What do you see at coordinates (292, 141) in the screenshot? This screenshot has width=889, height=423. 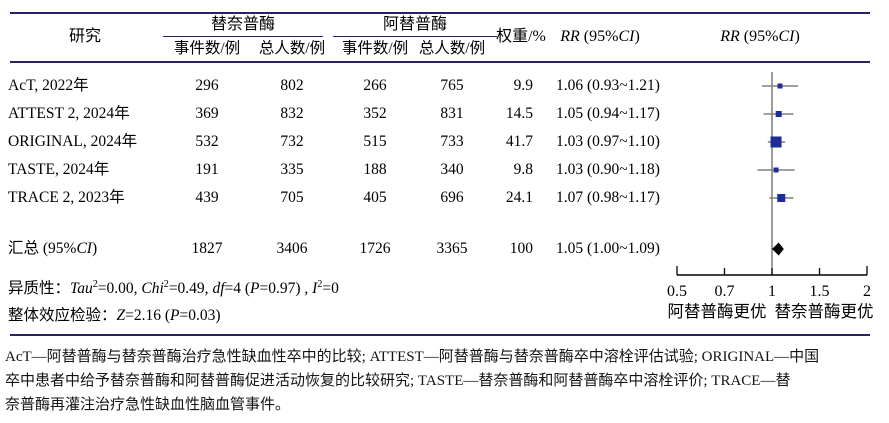 I see `total-tenecteplase: 732` at bounding box center [292, 141].